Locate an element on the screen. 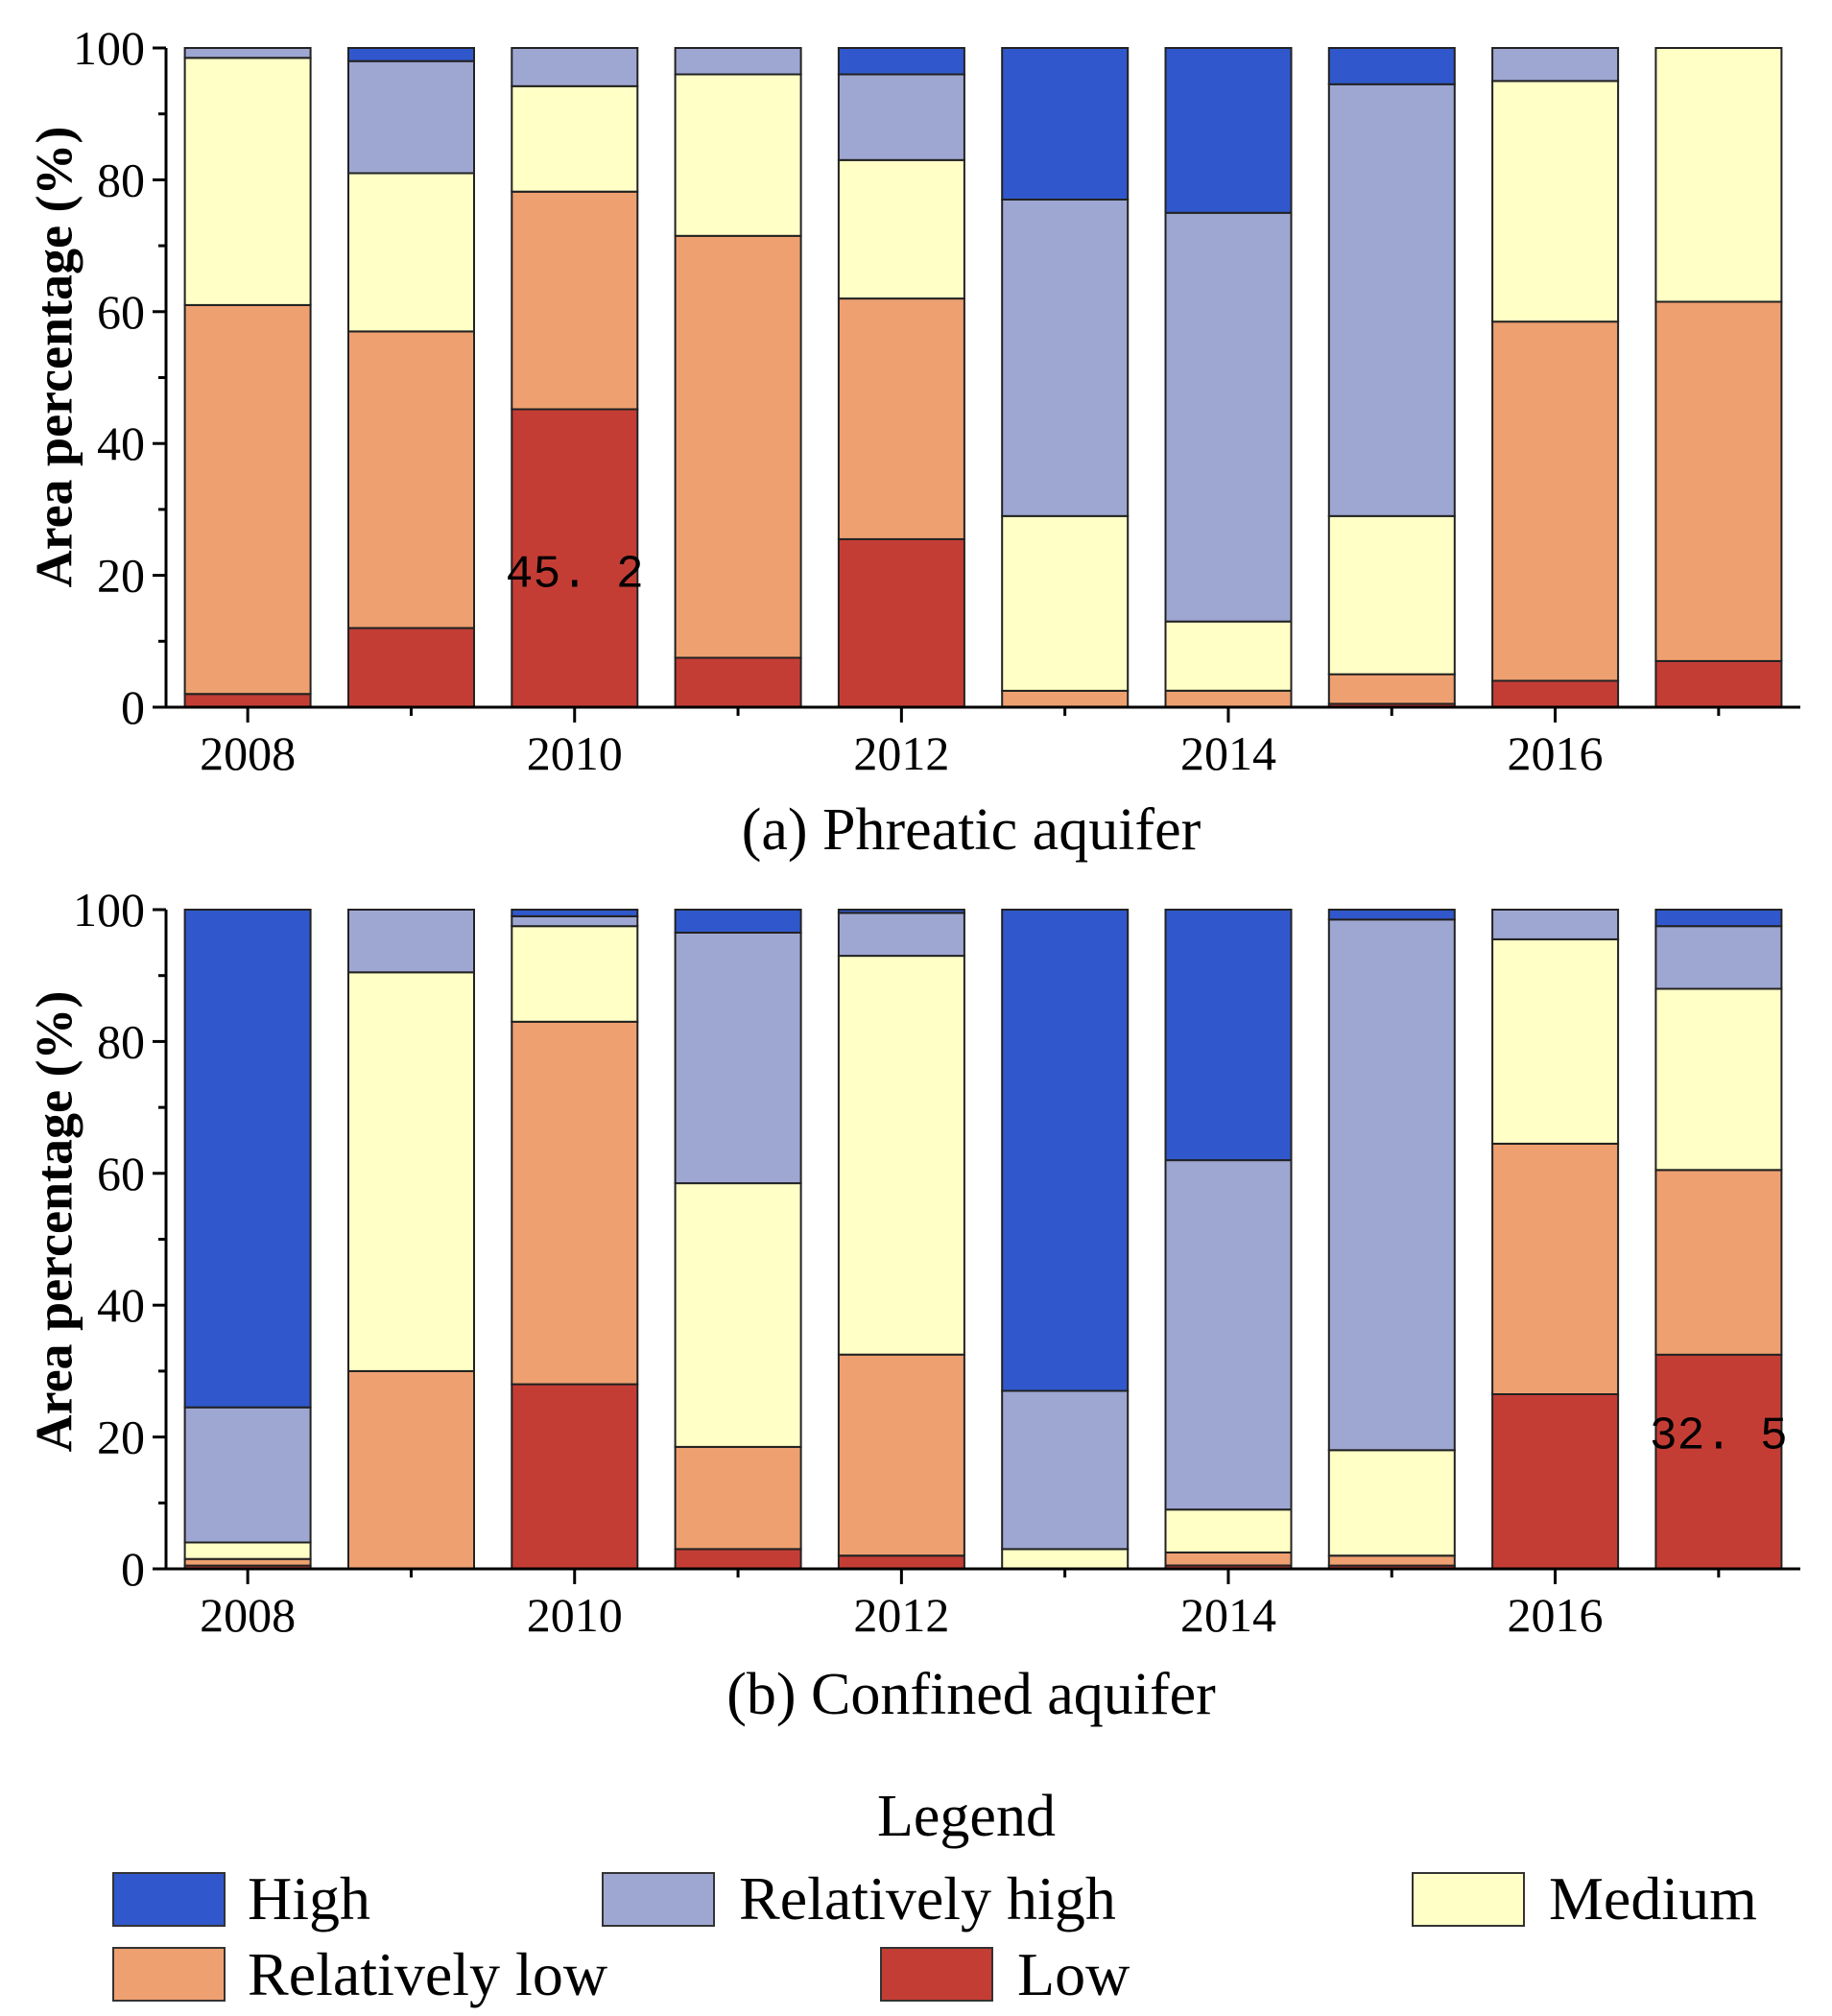  x-tick-label-2016: 2016 is located at coordinates (1556, 753).